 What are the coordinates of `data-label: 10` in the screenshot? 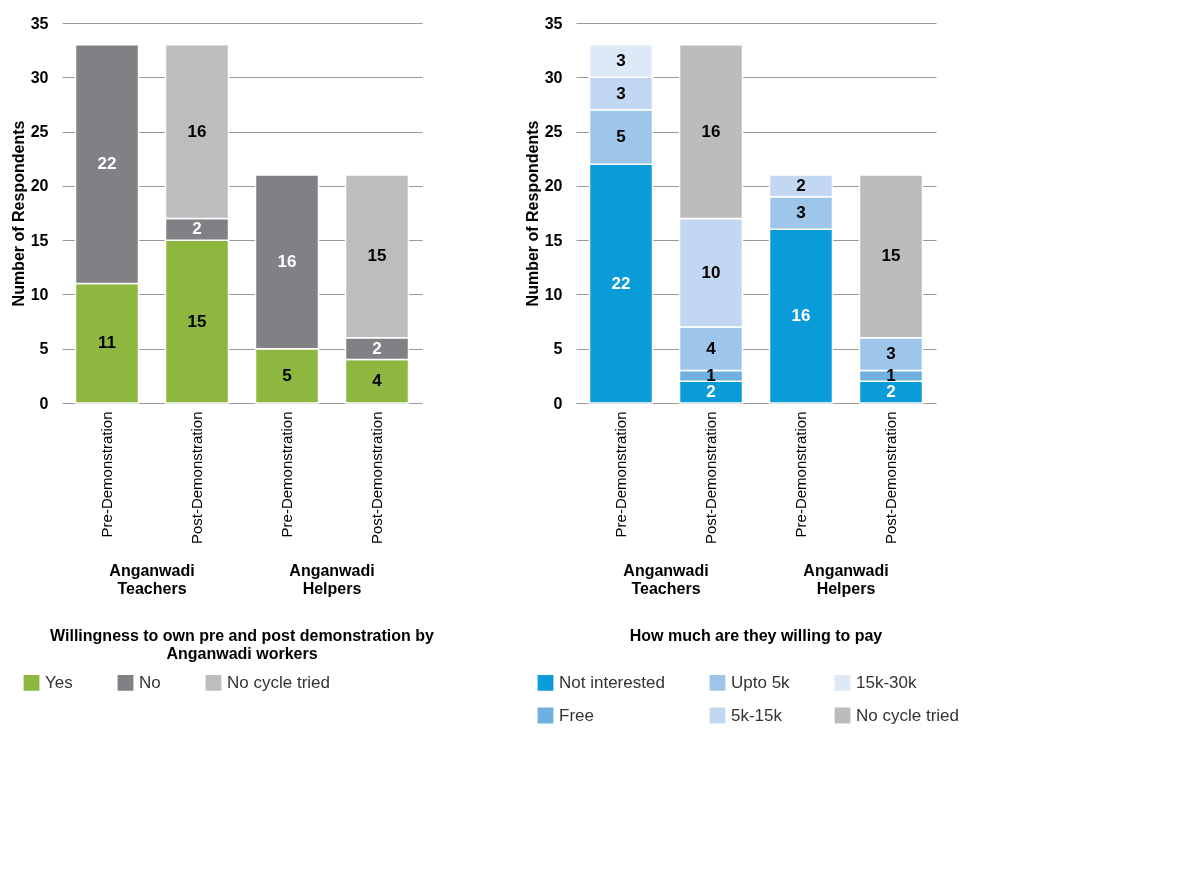 It's located at (711, 272).